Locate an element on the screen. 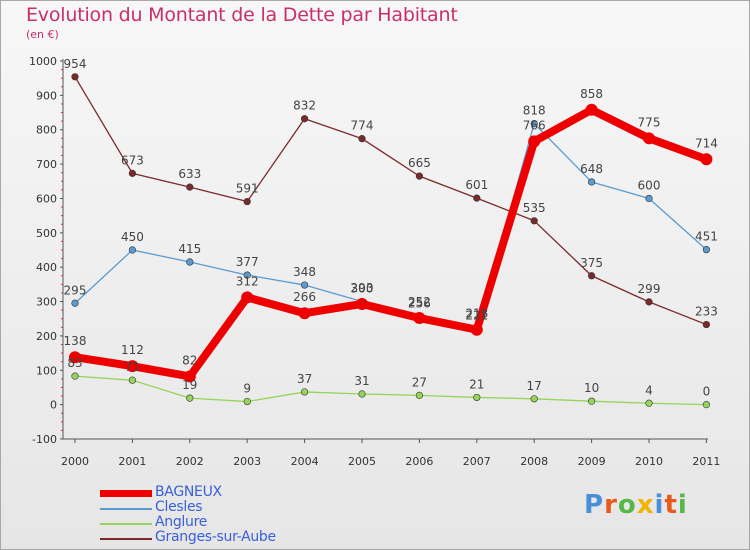 This screenshot has height=550, width=750. x-tick-label: 2008 is located at coordinates (534, 461).